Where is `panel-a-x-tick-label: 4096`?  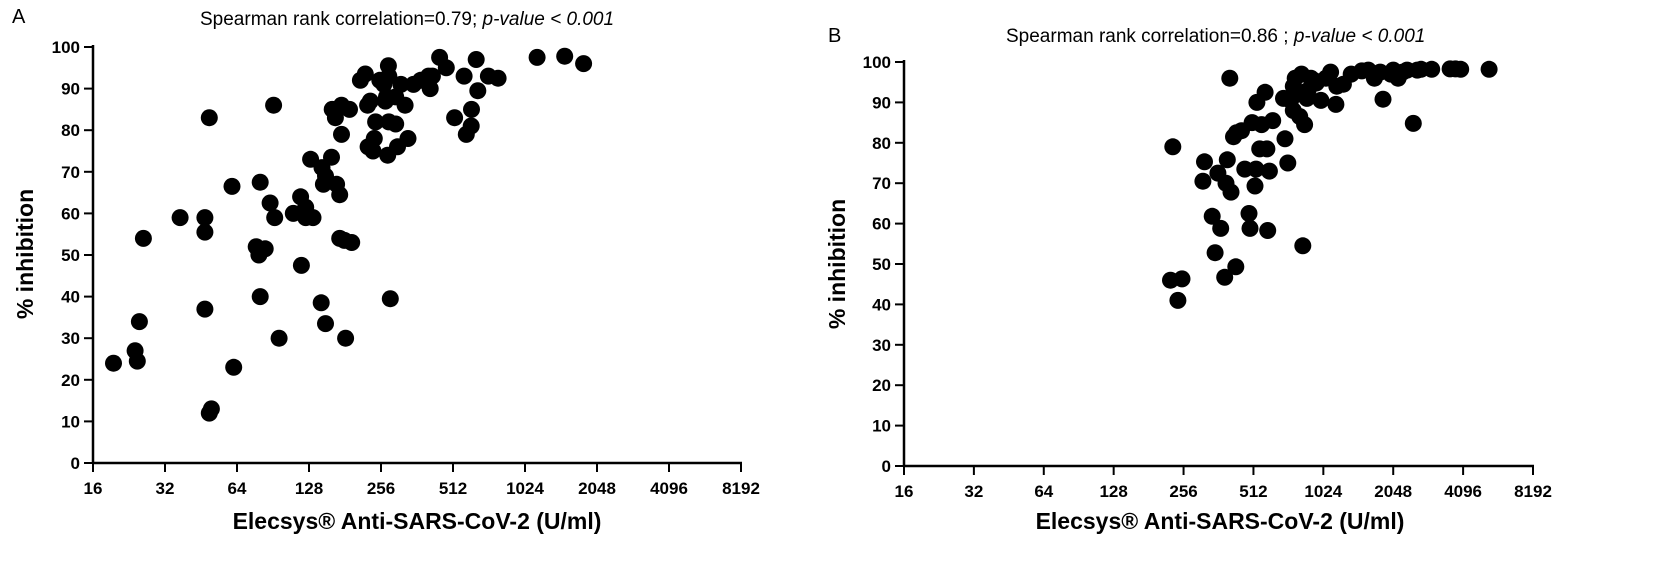
panel-a-x-tick-label: 4096 is located at coordinates (669, 488).